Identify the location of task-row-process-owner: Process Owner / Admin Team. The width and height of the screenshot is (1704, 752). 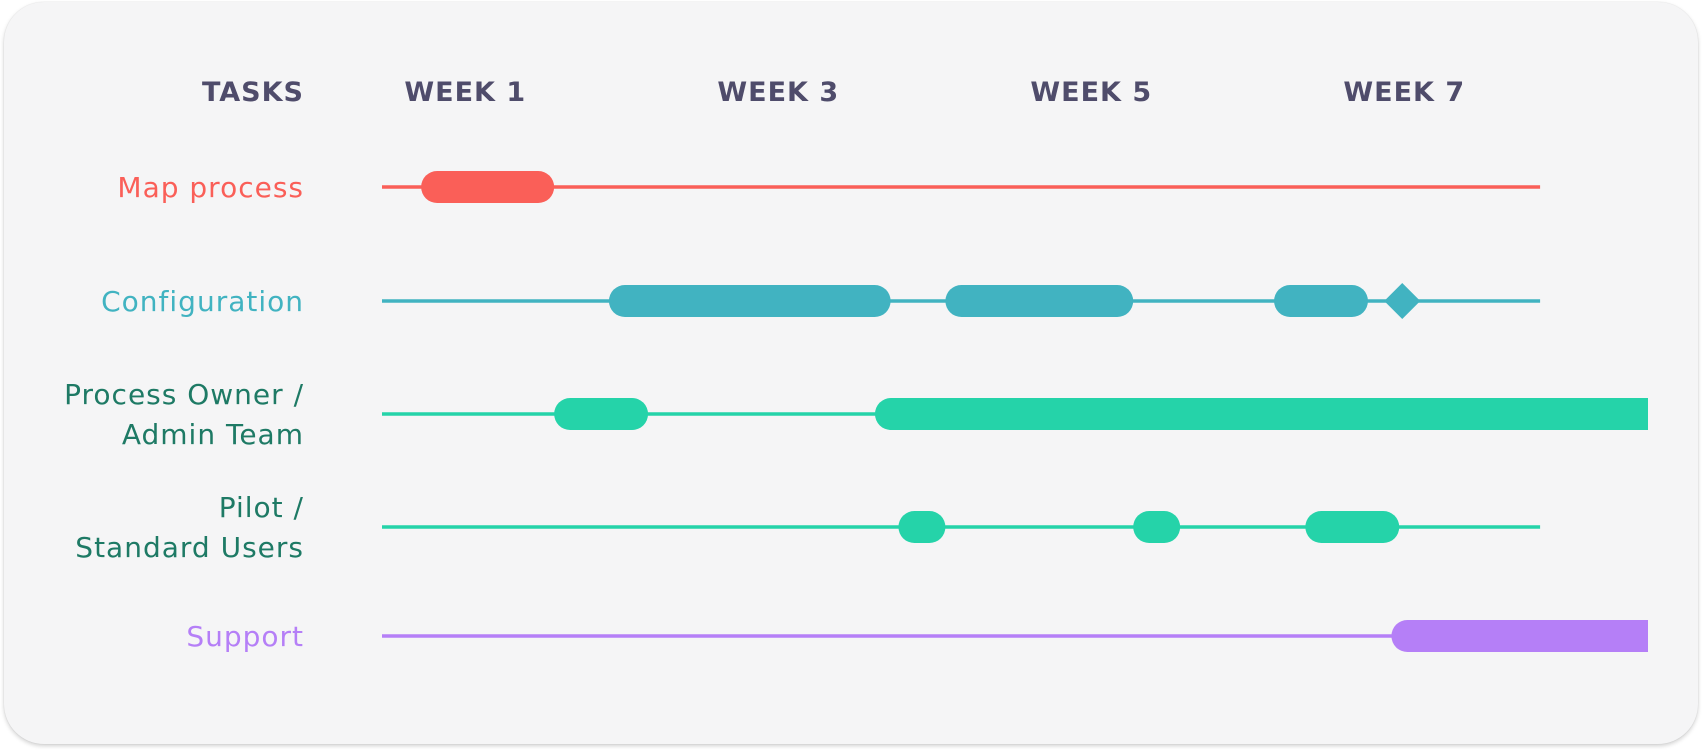
(856, 414).